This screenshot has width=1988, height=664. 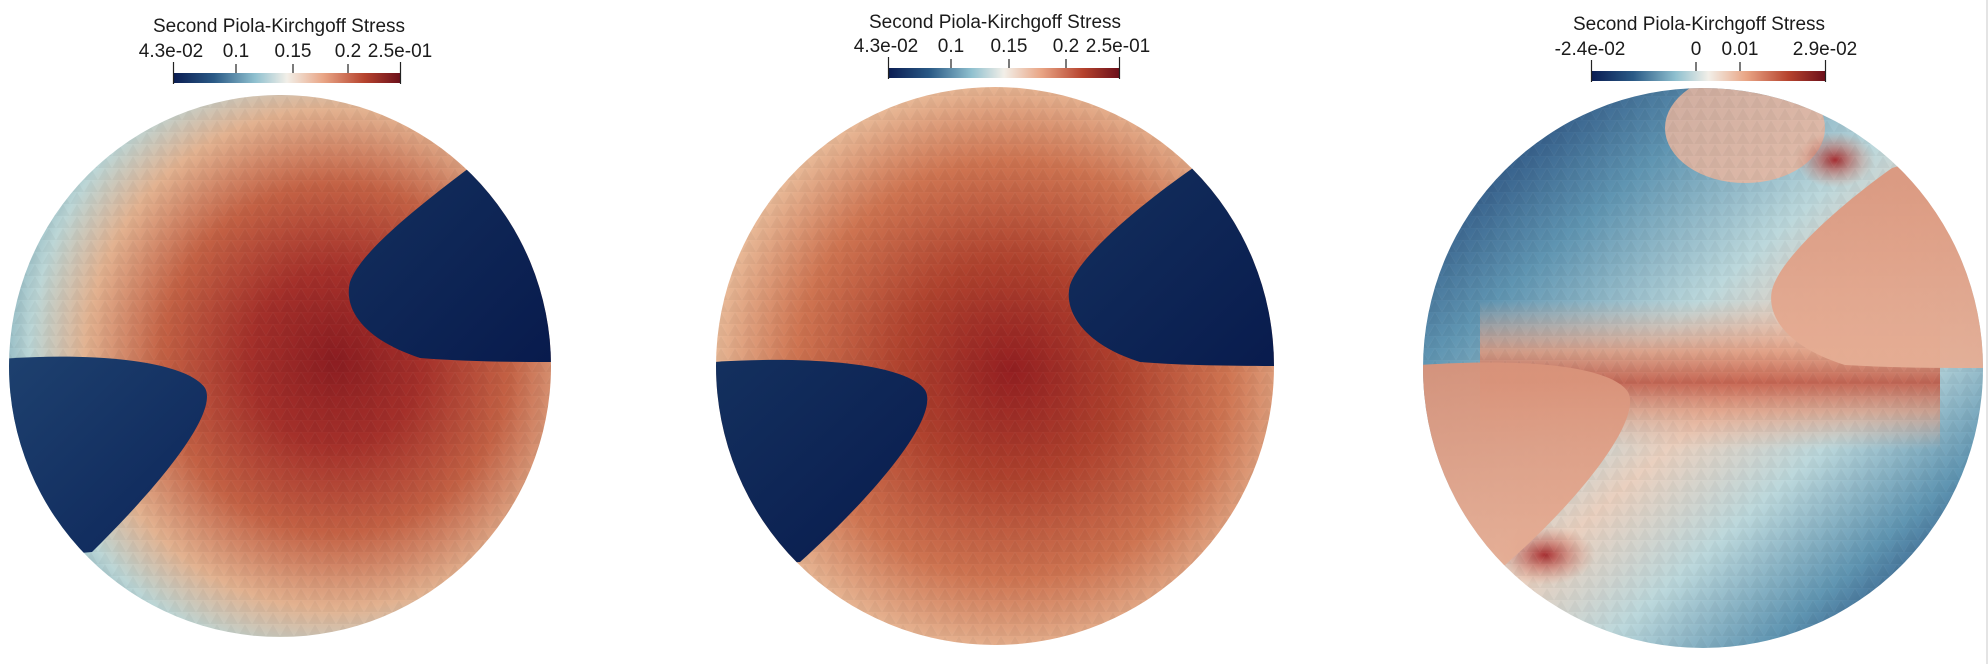 What do you see at coordinates (1699, 24) in the screenshot?
I see `colorbar-title-3: Second Piola-Kirchgoff Stress` at bounding box center [1699, 24].